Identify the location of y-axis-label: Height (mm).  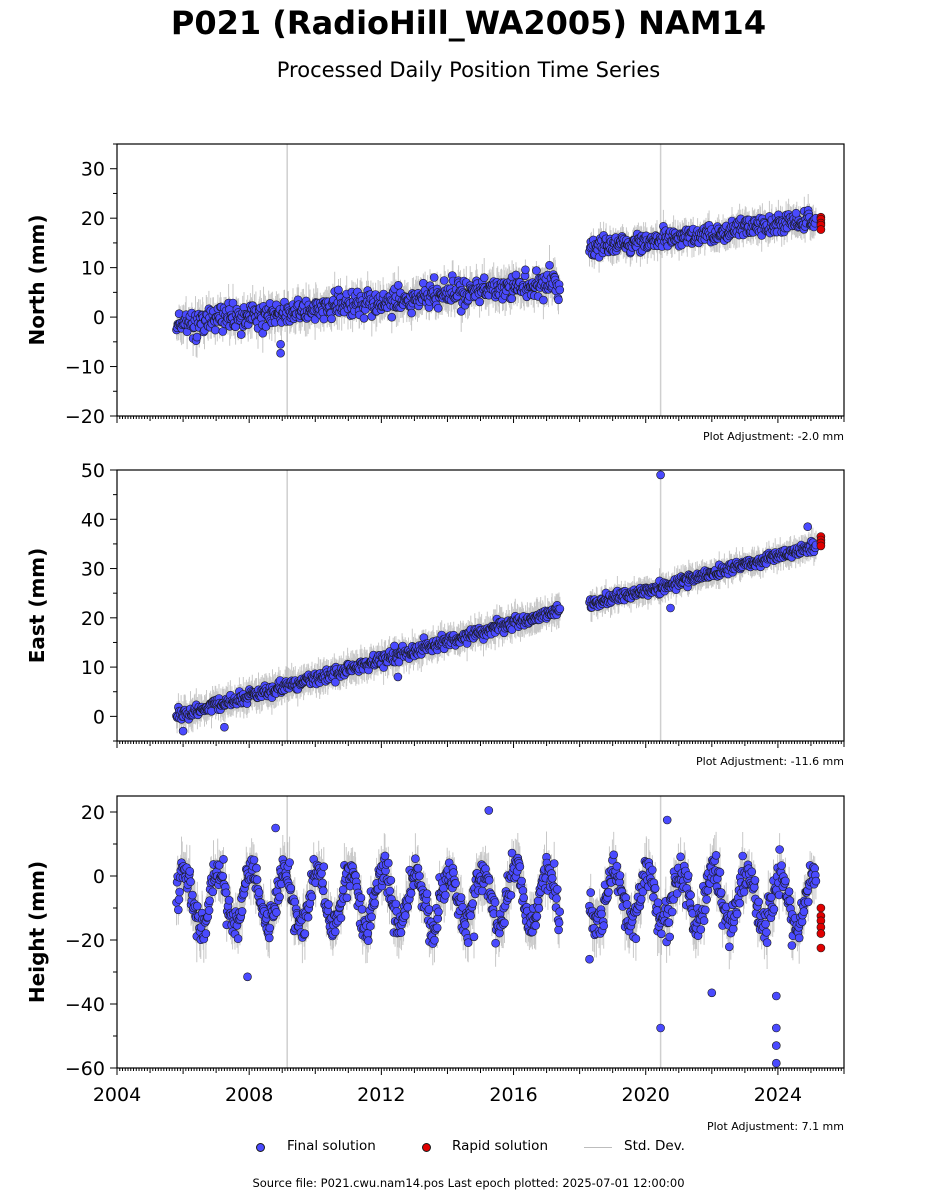
(37, 932).